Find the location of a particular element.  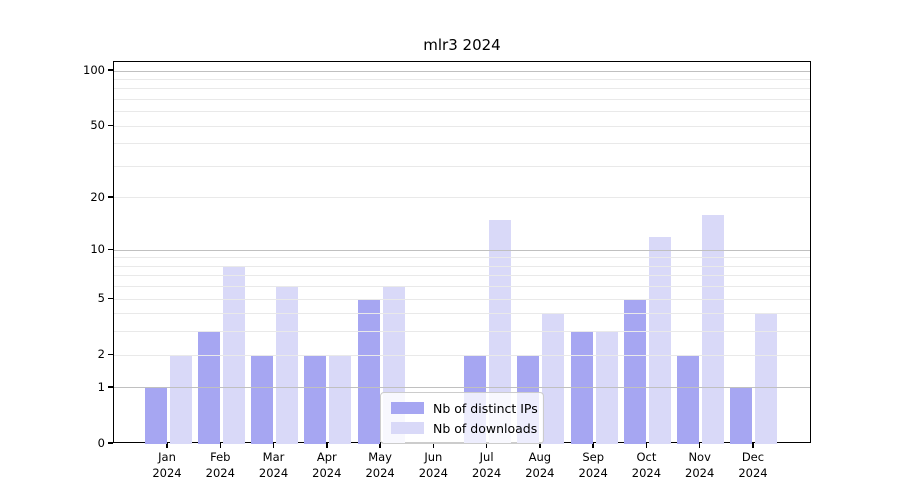

bar-downloads-apr is located at coordinates (340, 399).